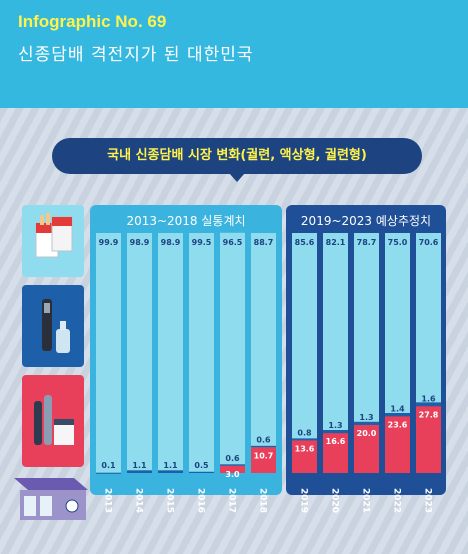 The width and height of the screenshot is (468, 554). What do you see at coordinates (170, 471) in the screenshot?
I see `bar-liquid-2015` at bounding box center [170, 471].